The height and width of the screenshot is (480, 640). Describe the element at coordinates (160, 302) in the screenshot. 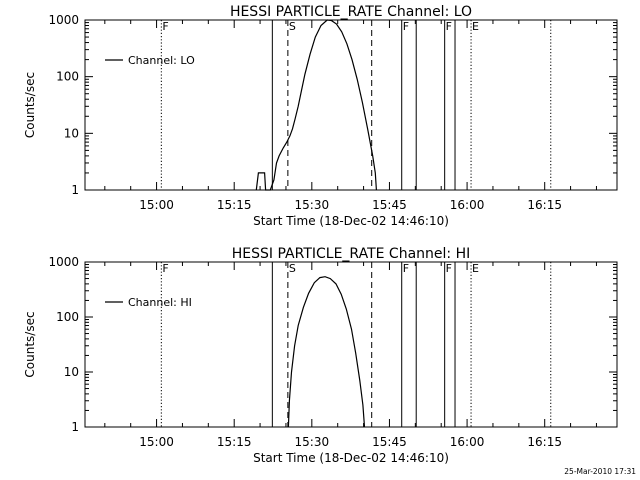

I see `legend-label: Channel: HI` at that location.